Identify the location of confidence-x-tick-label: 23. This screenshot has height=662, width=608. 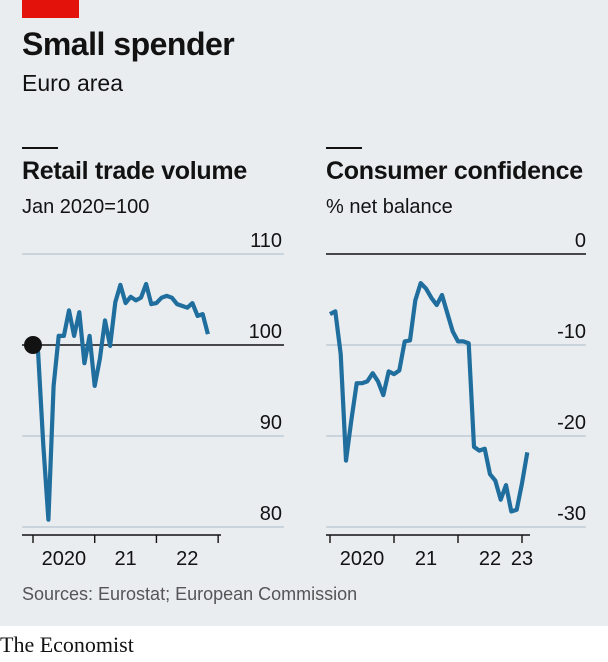
(522, 559).